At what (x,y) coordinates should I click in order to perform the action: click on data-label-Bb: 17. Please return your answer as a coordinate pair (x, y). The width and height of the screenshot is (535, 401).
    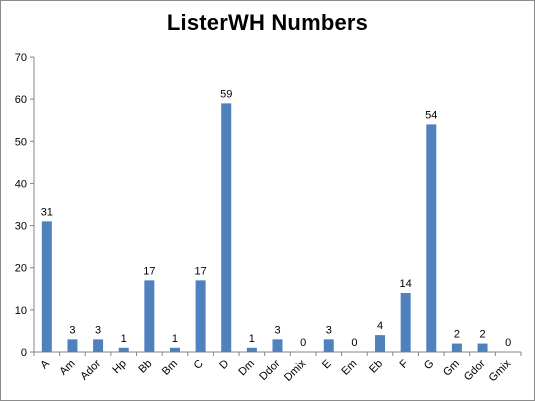
    Looking at the image, I should click on (149, 271).